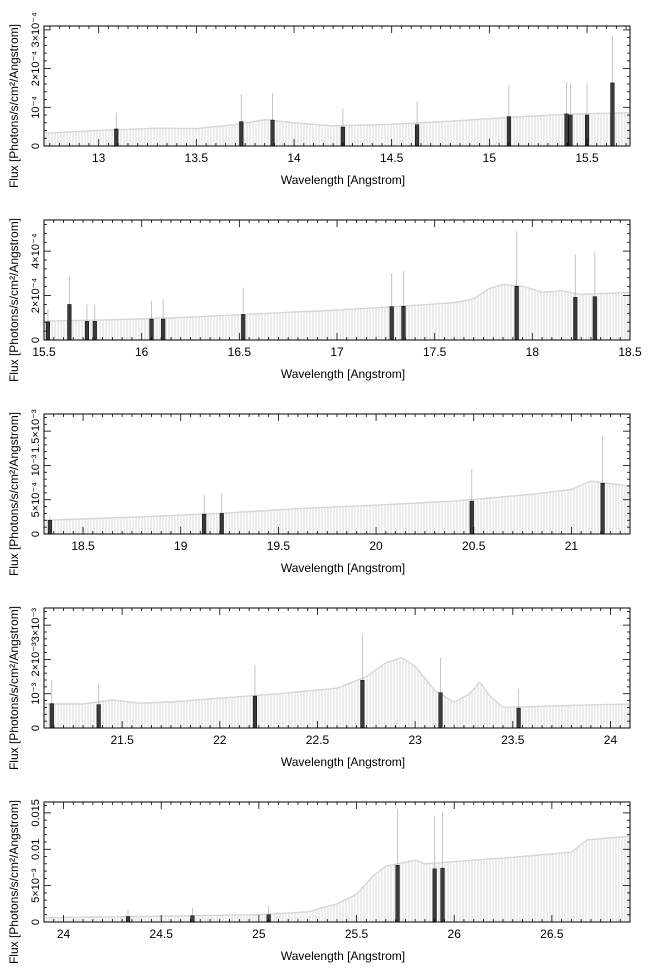  Describe the element at coordinates (357, 934) in the screenshot. I see `x-tick-label: 25.5` at that location.